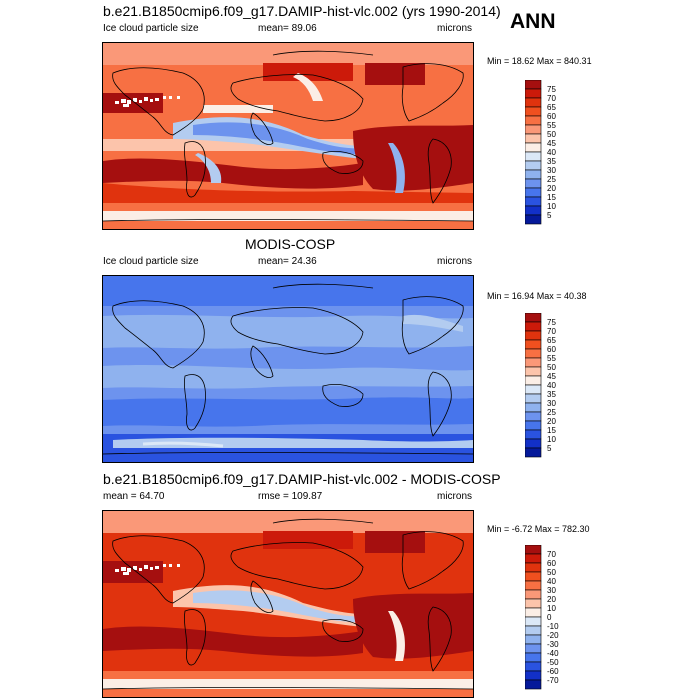 This screenshot has height=700, width=700. Describe the element at coordinates (575, 620) in the screenshot. I see `panel3-colorbar: 70 60 50 40 30 20 10 0 -10 -20 -30 -40 -50 -60 -70` at that location.